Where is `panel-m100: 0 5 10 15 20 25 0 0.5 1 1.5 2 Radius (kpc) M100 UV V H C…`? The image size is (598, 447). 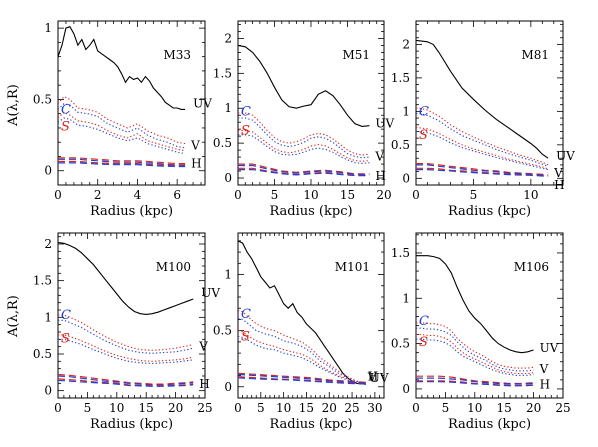 panel-m100: 0 5 10 15 20 25 0 0.5 1 1.5 2 Radius (kpc) M100 UV V H C… is located at coordinates (126, 332).